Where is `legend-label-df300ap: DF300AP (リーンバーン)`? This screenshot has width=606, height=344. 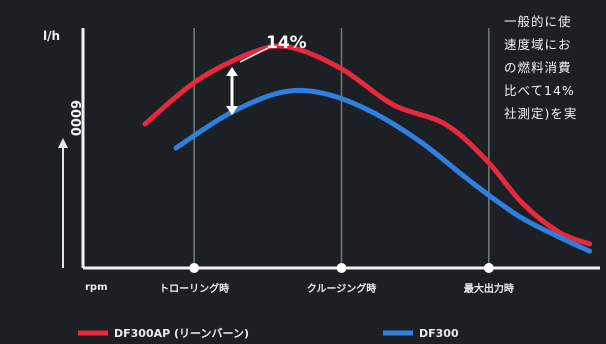 legend-label-df300ap: DF300AP (リーンバーン) is located at coordinates (181, 333).